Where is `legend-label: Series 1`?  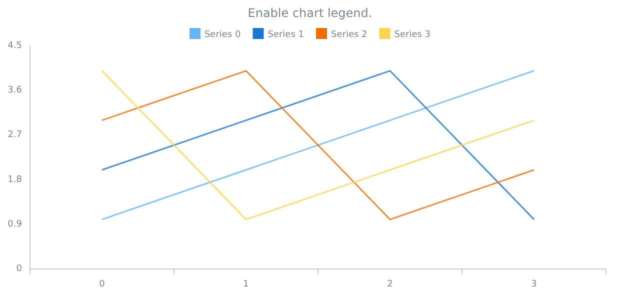 legend-label: Series 1 is located at coordinates (286, 35).